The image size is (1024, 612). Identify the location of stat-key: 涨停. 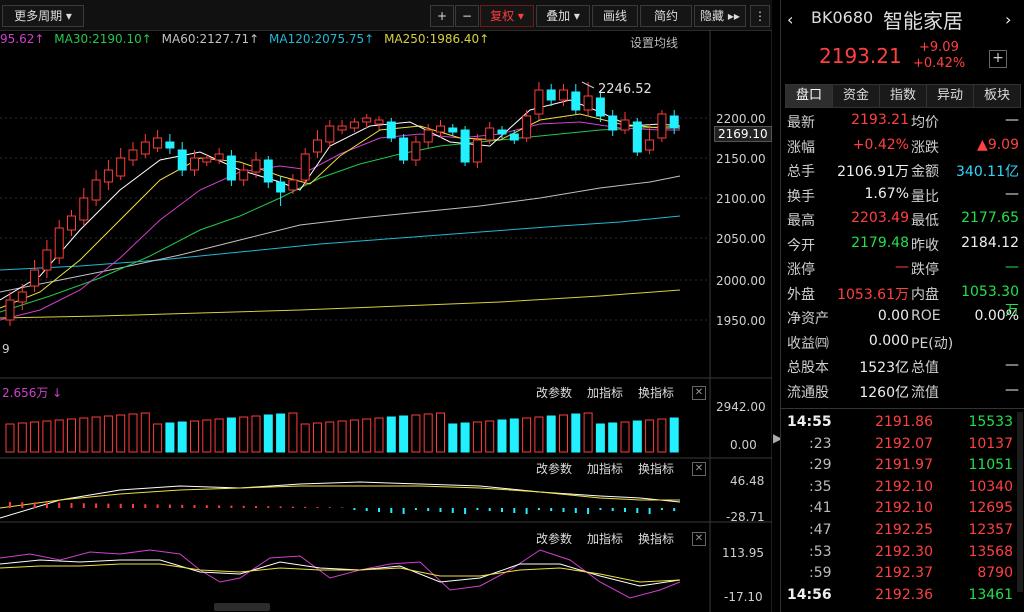
(801, 270).